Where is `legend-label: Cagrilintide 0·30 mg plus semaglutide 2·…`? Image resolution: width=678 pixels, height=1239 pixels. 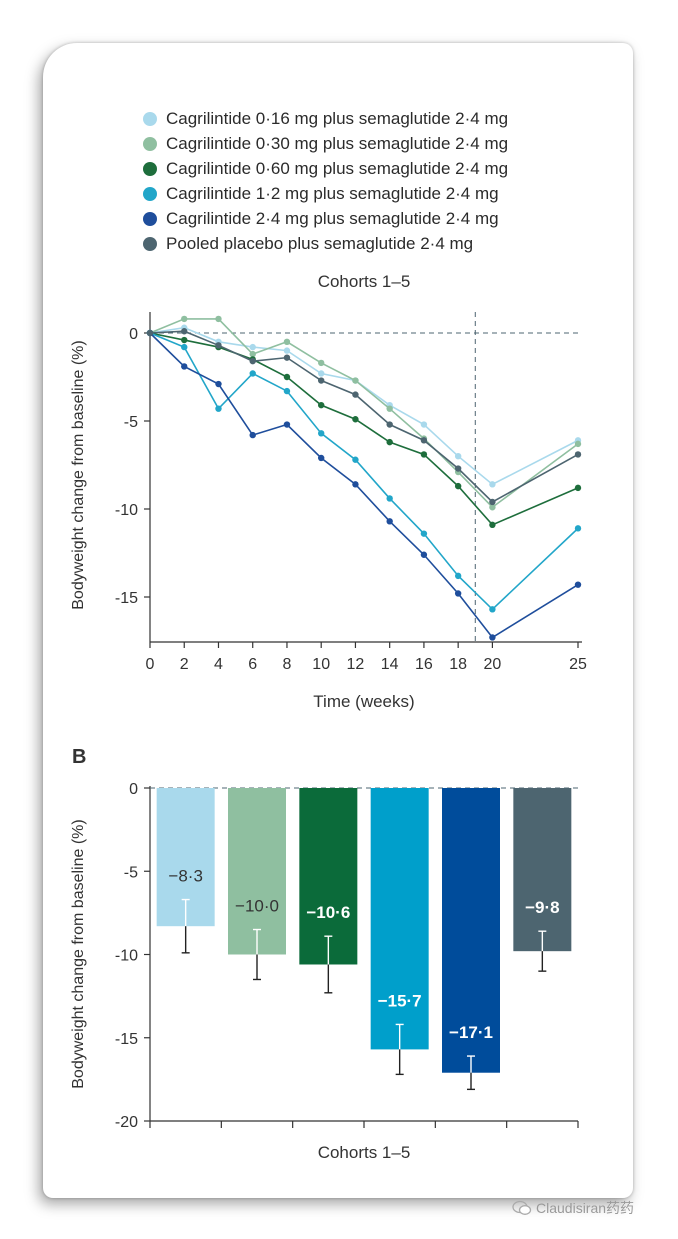 legend-label: Cagrilintide 0·30 mg plus semaglutide 2·… is located at coordinates (337, 143).